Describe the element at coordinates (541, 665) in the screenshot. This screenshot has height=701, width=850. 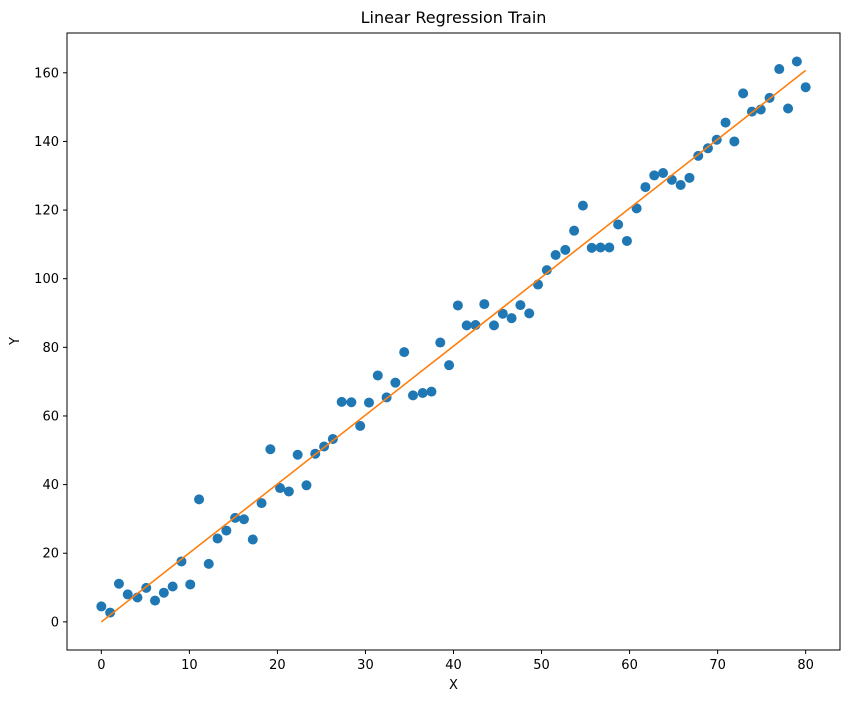
I see `x-tick-label: 50` at that location.